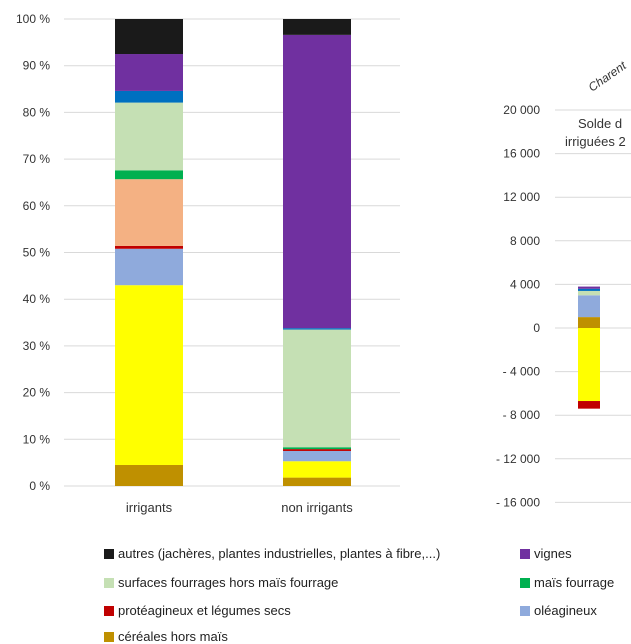 The image size is (631, 644). Describe the element at coordinates (317, 507) in the screenshot. I see `x-tick-label: non irrigants` at that location.